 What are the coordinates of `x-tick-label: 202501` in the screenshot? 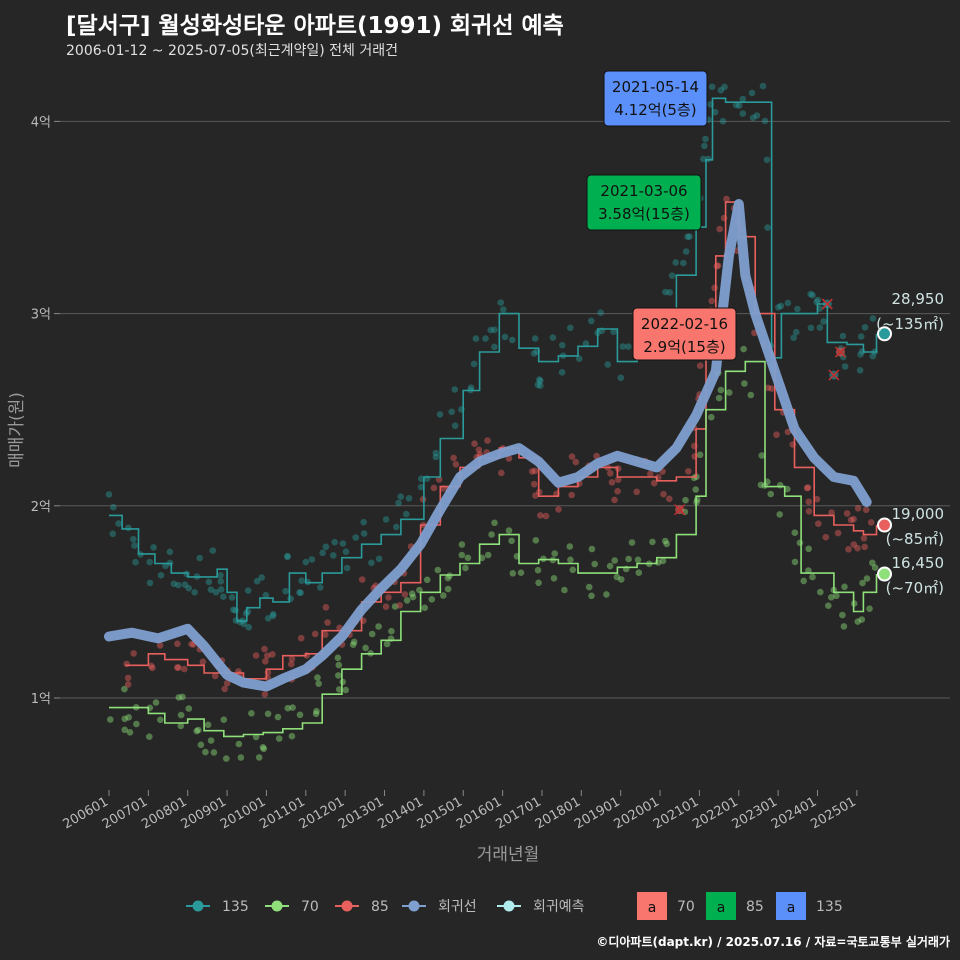 It's located at (833, 813).